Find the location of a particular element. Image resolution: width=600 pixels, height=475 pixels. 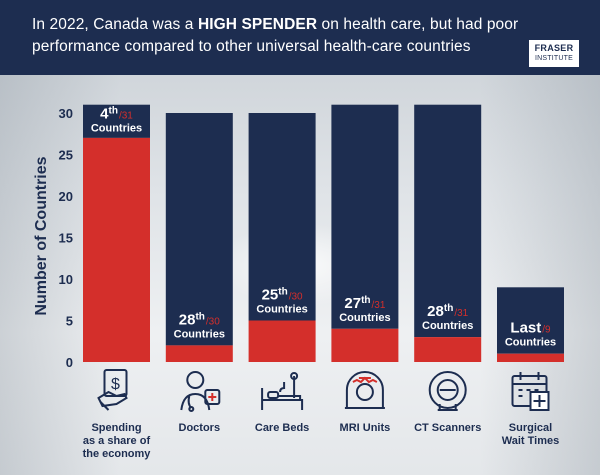

mri-unit-icon is located at coordinates (364, 390).